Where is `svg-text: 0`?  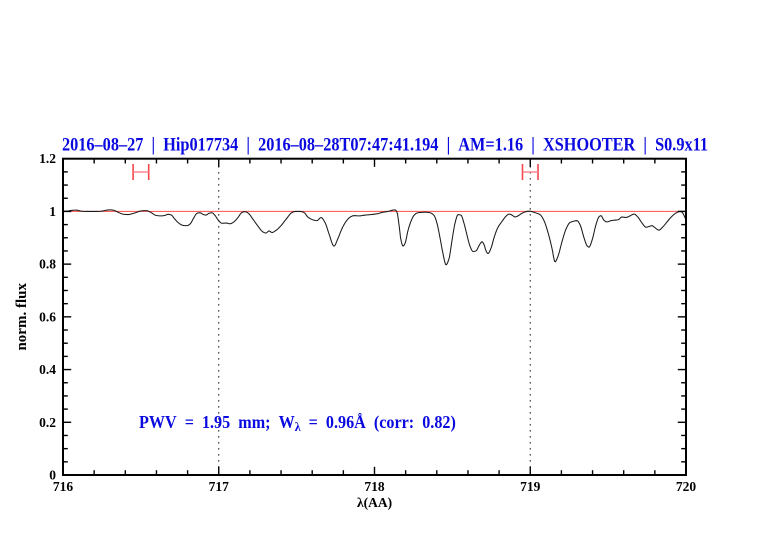
svg-text: 0 is located at coordinates (52, 475).